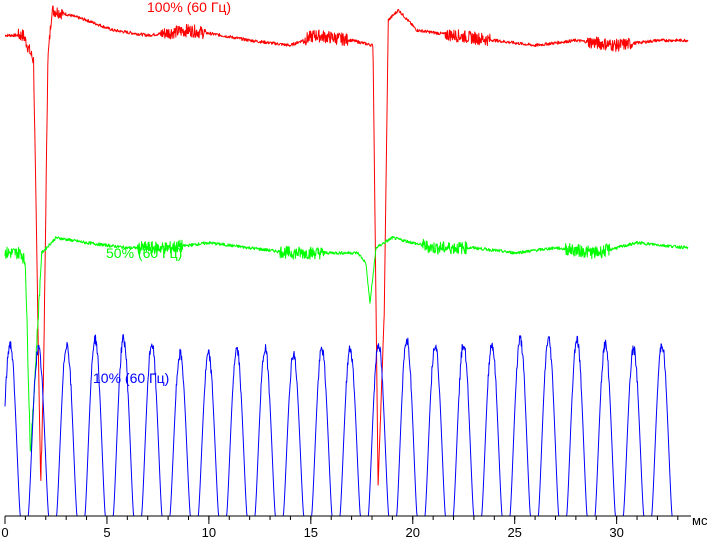 The image size is (711, 546). I want to click on x-tick-label: 30, so click(616, 532).